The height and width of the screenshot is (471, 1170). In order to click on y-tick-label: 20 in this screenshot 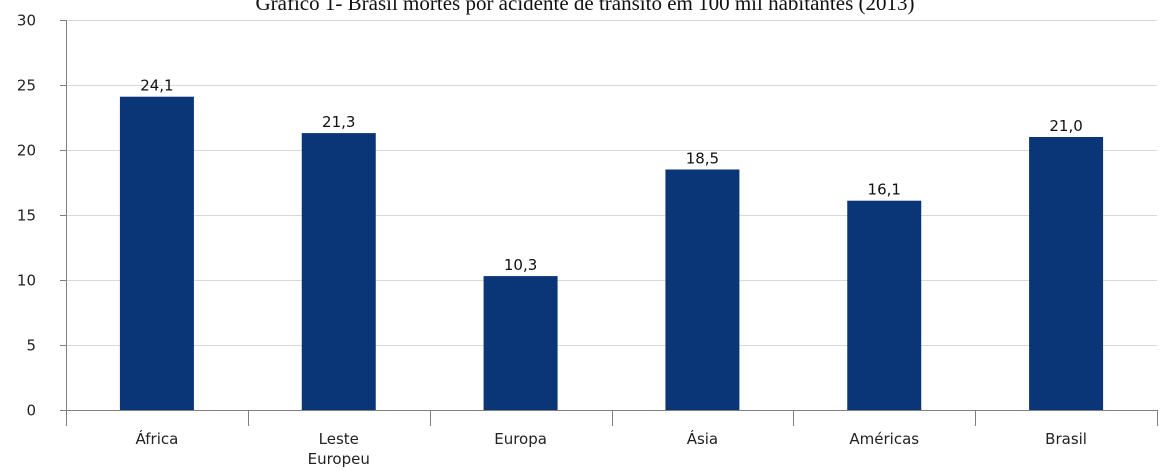, I will do `click(26, 151)`.